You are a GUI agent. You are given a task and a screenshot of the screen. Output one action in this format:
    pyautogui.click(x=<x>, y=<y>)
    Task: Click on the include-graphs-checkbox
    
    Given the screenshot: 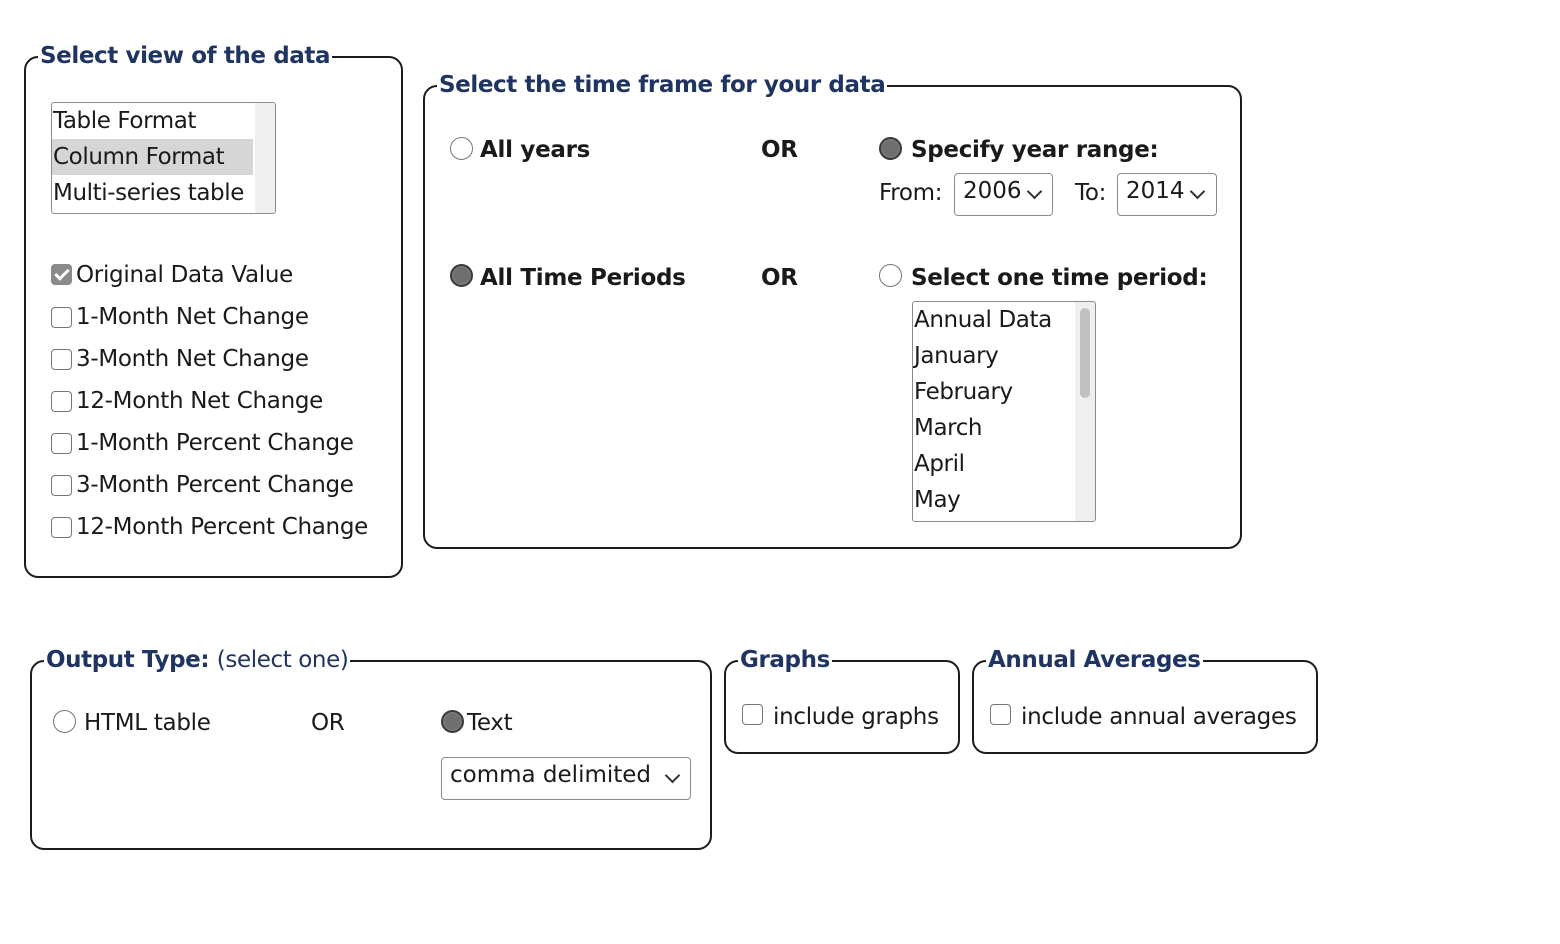 What is the action you would take?
    pyautogui.click(x=752, y=714)
    